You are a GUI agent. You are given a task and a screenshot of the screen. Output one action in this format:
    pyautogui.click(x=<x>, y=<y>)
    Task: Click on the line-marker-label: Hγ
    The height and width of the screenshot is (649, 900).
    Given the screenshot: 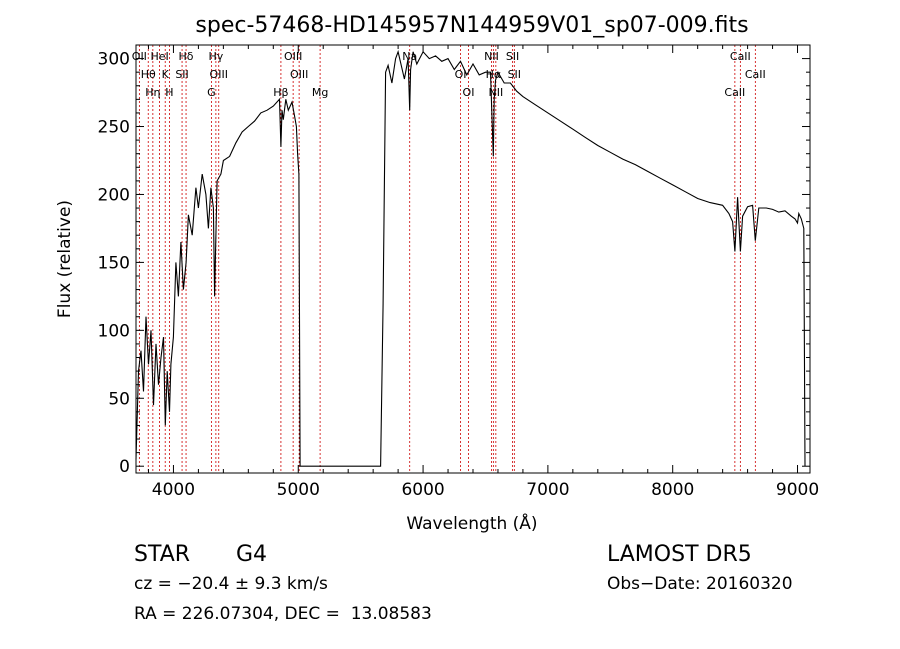 What is the action you would take?
    pyautogui.click(x=215, y=56)
    